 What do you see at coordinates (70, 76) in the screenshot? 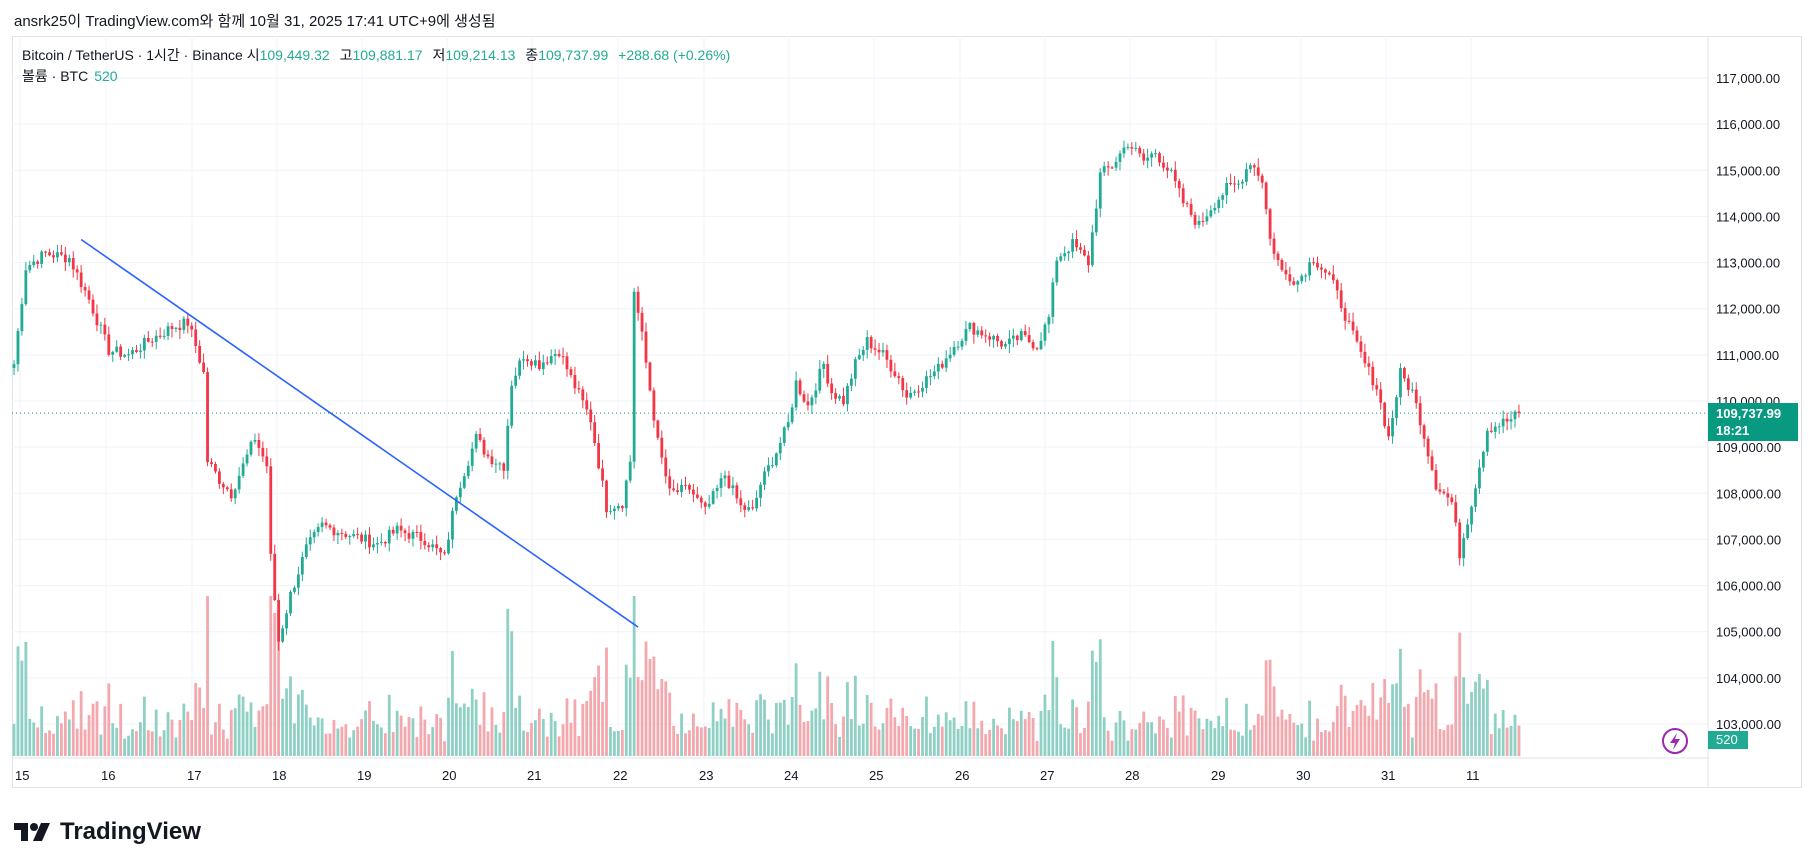
I see `volume-legend: 볼륨 · BTC 520` at bounding box center [70, 76].